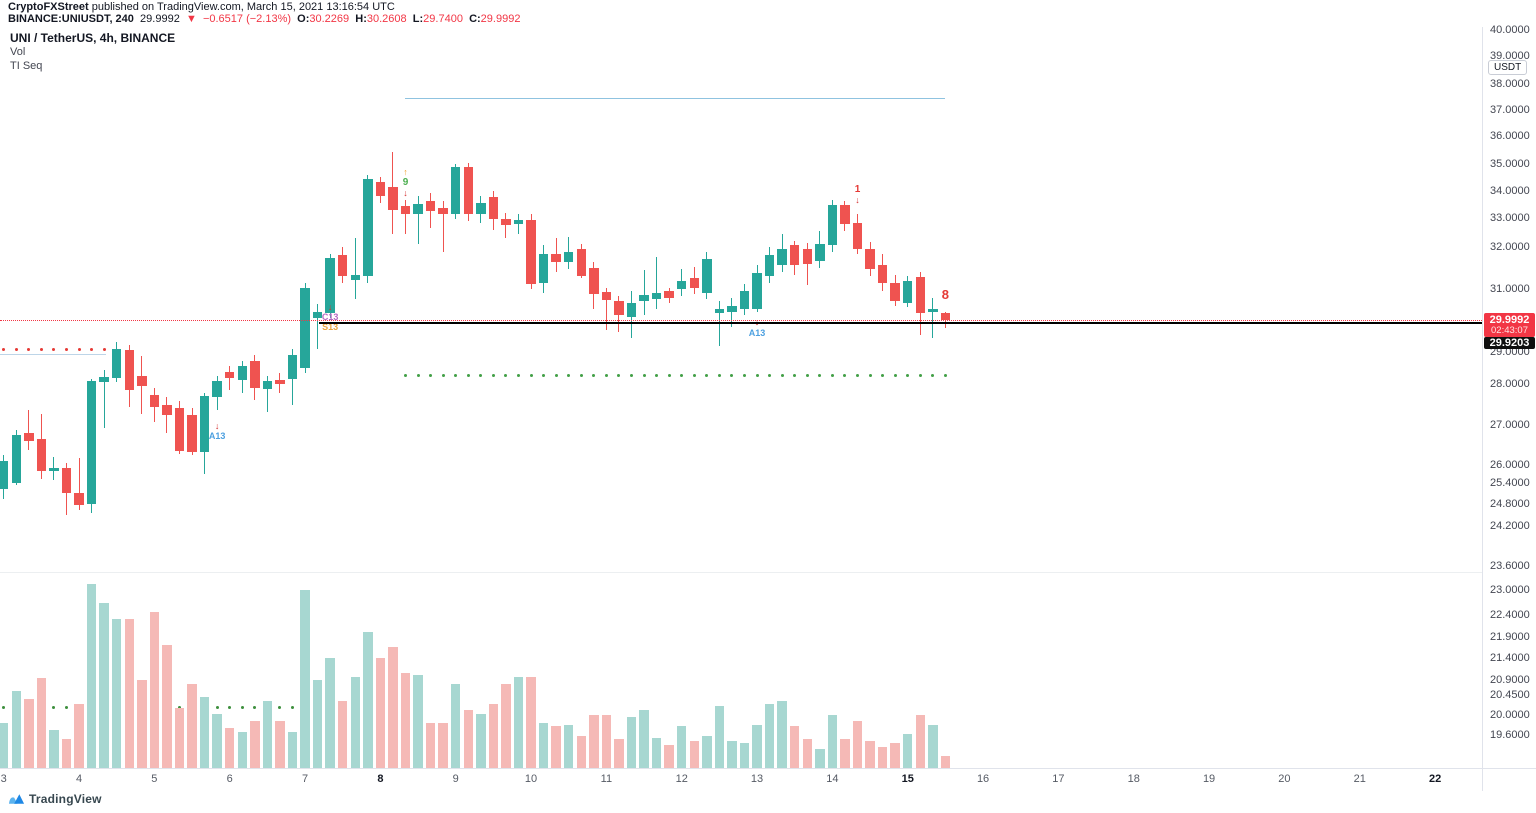 This screenshot has width=1536, height=813. I want to click on last-price-dotted-overlay, so click(741, 320).